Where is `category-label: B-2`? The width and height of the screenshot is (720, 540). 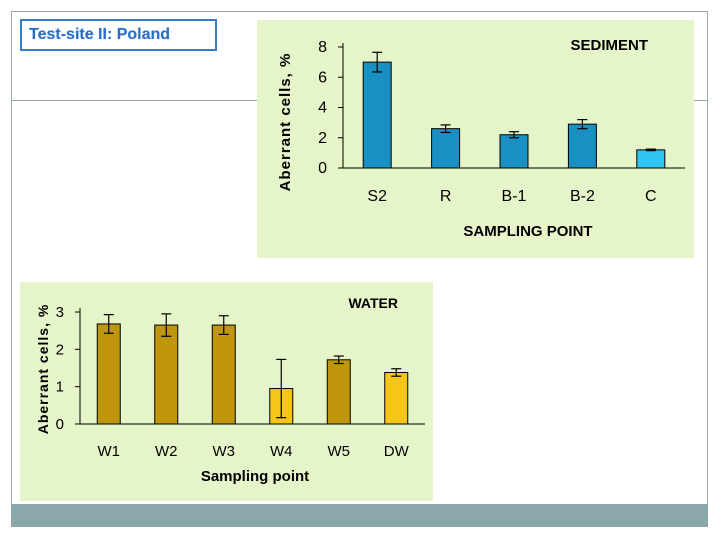 category-label: B-2 is located at coordinates (582, 196).